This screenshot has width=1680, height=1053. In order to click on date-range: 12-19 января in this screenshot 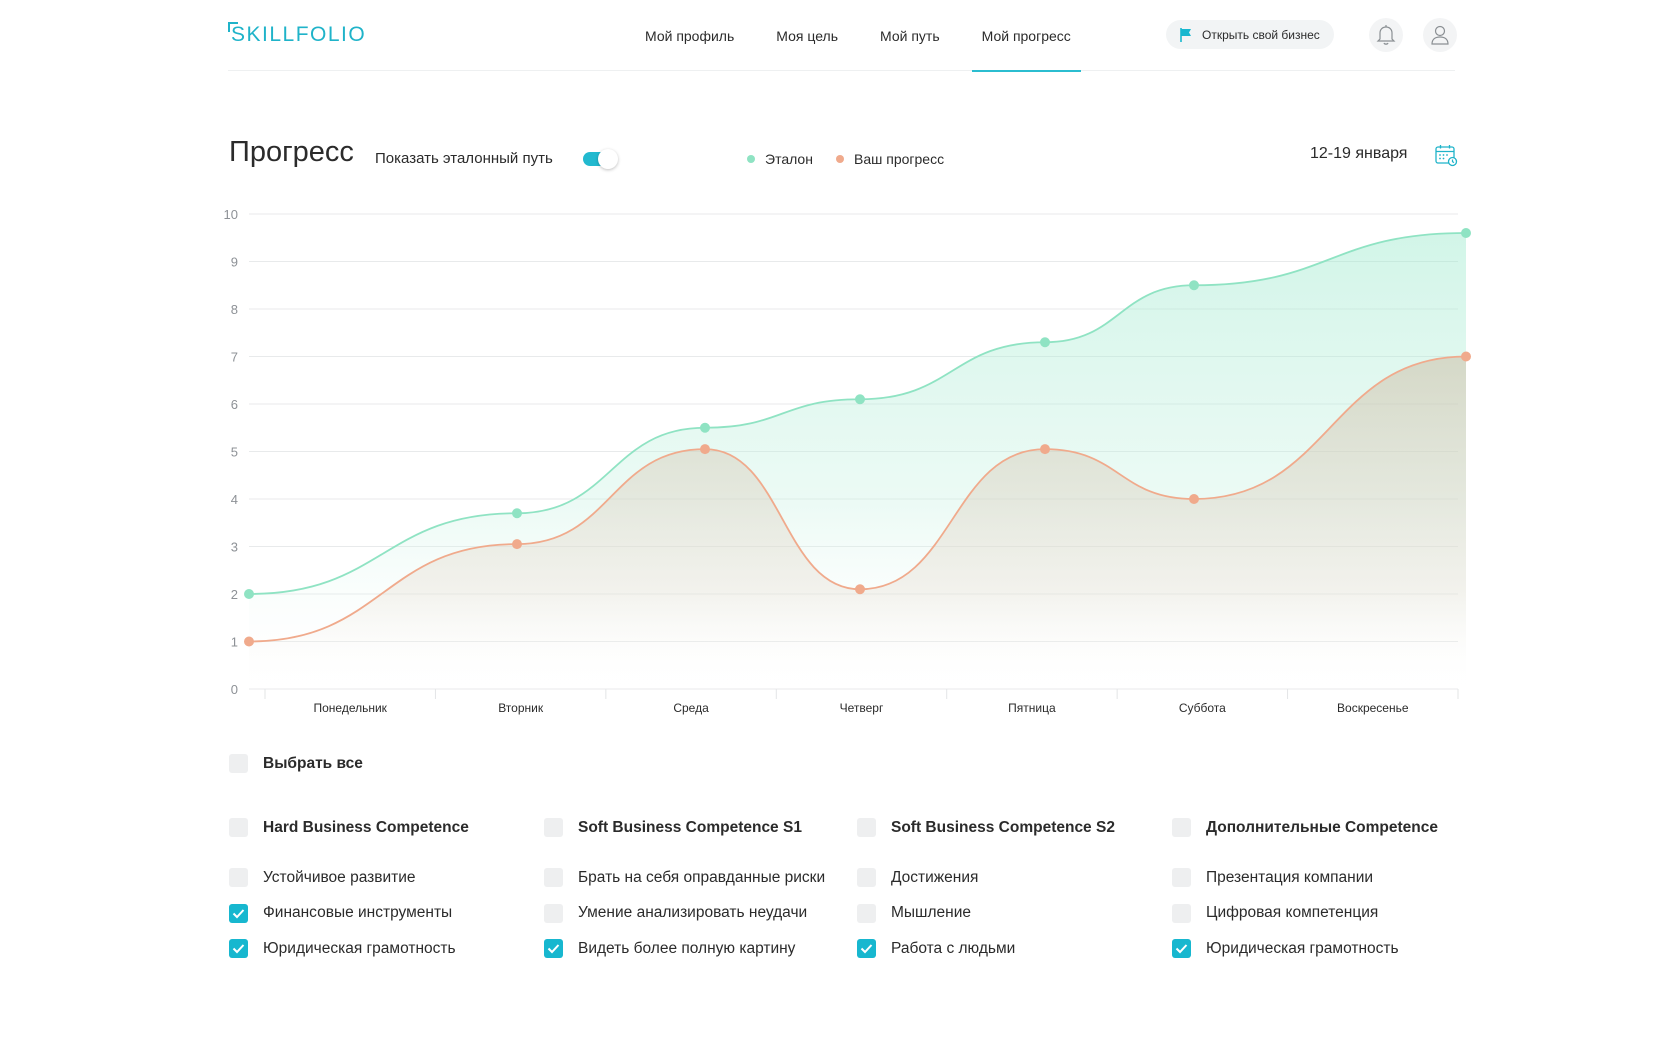, I will do `click(1359, 153)`.